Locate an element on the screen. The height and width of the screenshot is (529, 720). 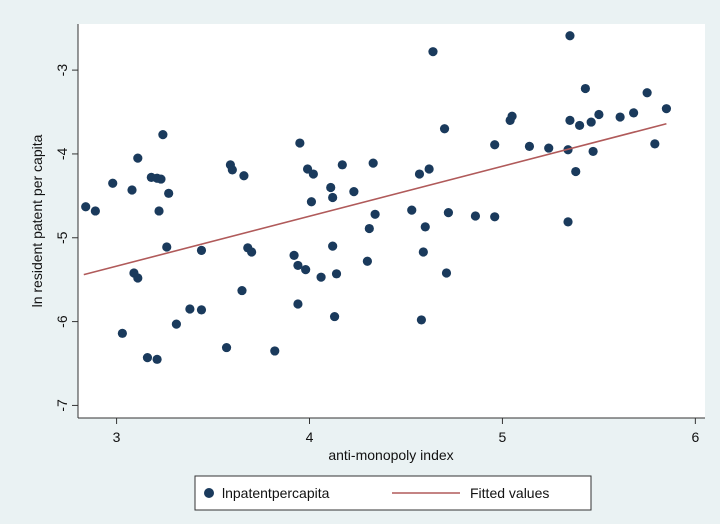
x-axis-title: anti-monopoly index is located at coordinates (390, 455).